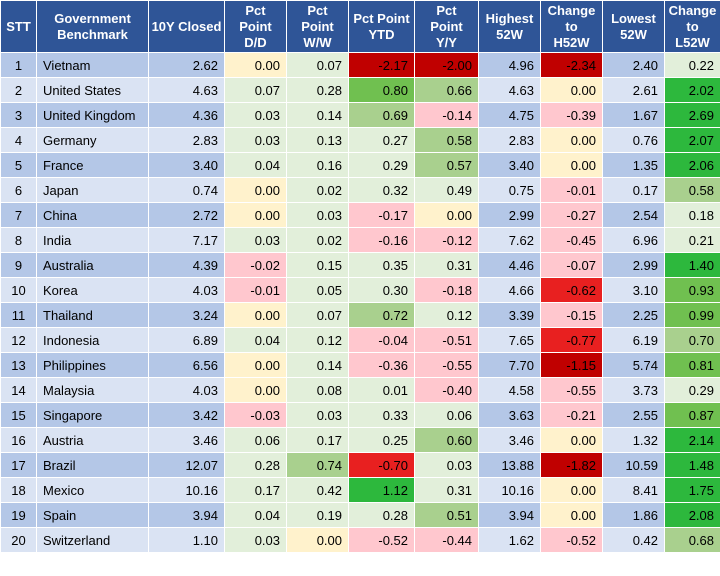 This screenshot has width=720, height=576. What do you see at coordinates (633, 190) in the screenshot?
I see `cell-lowest-52w: 0.17` at bounding box center [633, 190].